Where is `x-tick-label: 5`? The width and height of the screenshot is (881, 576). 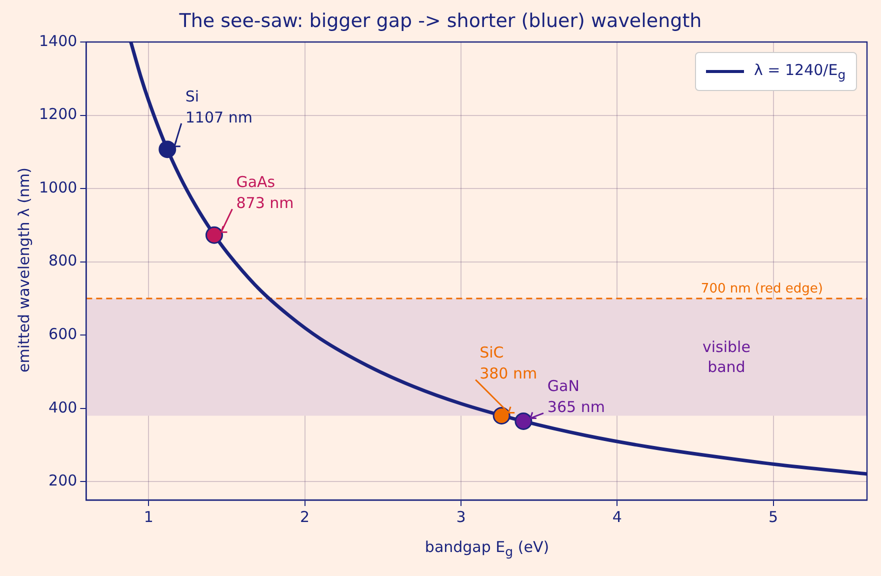 x-tick-label: 5 is located at coordinates (773, 517).